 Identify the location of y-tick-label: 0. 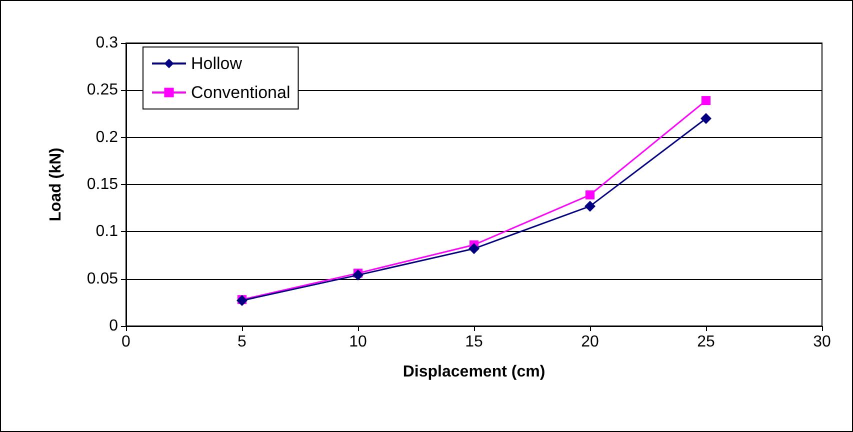
(113, 326).